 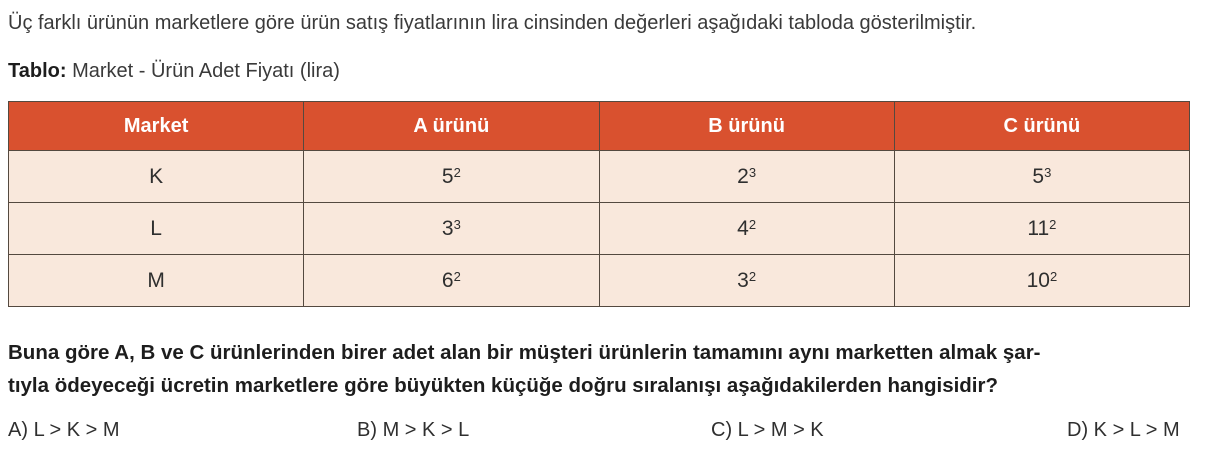 What do you see at coordinates (746, 126) in the screenshot?
I see `col-header-product-b: B ürünü` at bounding box center [746, 126].